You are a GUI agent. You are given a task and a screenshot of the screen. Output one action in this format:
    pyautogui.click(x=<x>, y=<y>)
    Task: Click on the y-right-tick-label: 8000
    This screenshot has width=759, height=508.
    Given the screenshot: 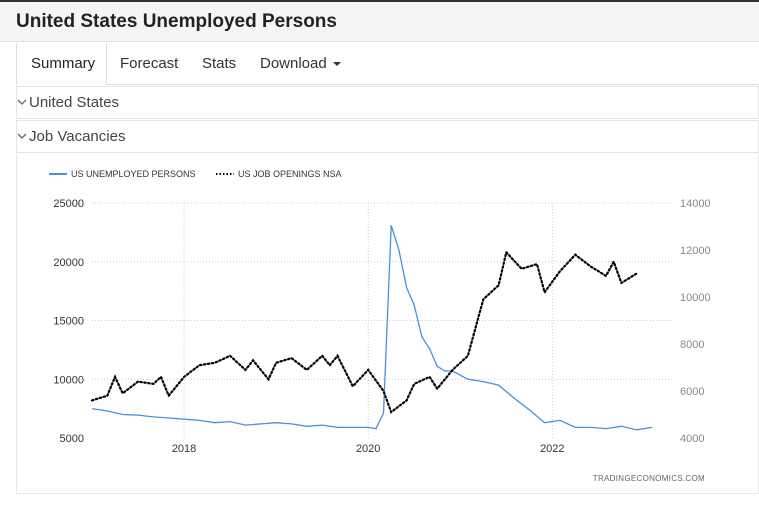 What is the action you would take?
    pyautogui.click(x=692, y=345)
    